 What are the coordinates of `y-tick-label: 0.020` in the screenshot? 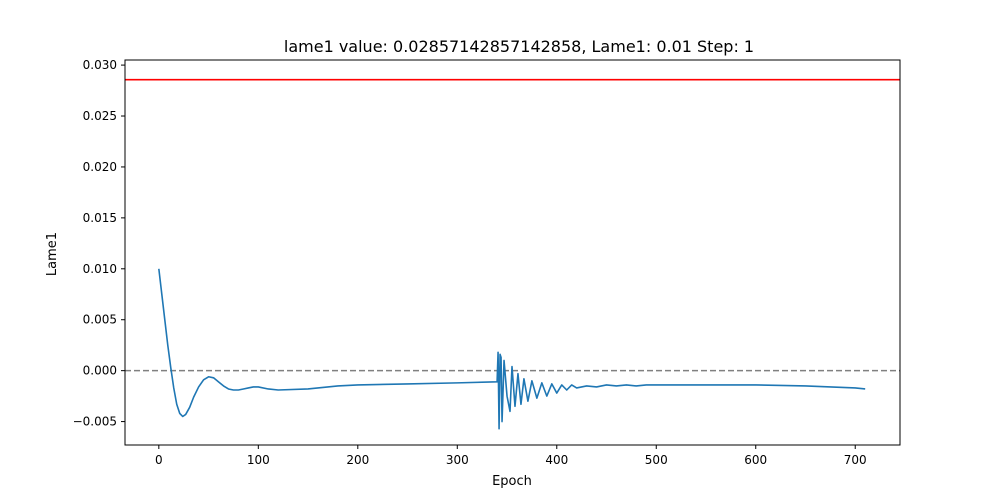 It's located at (100, 167).